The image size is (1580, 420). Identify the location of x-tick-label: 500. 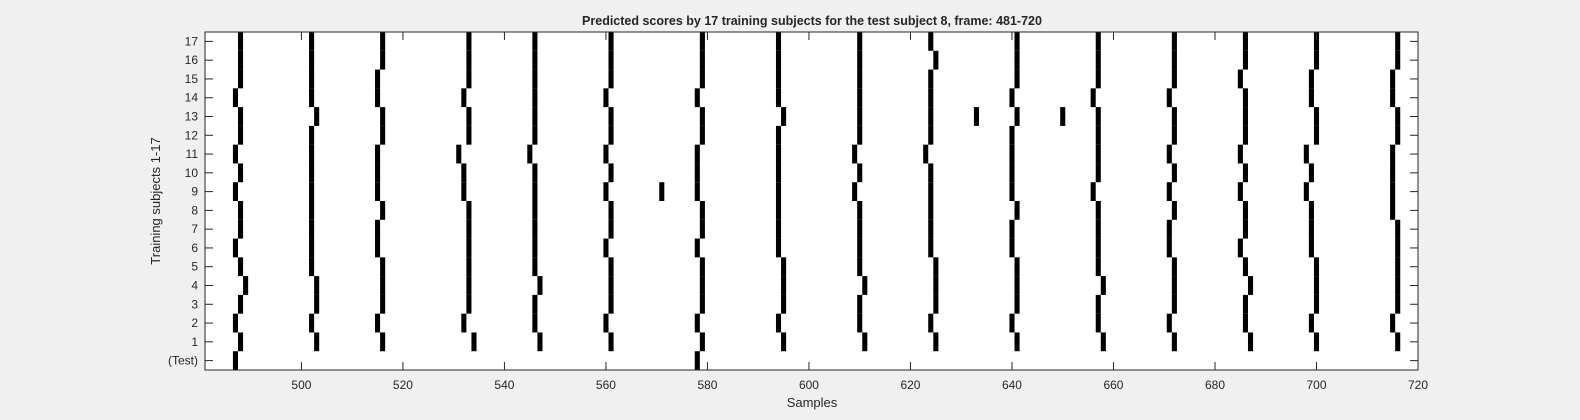
(301, 385).